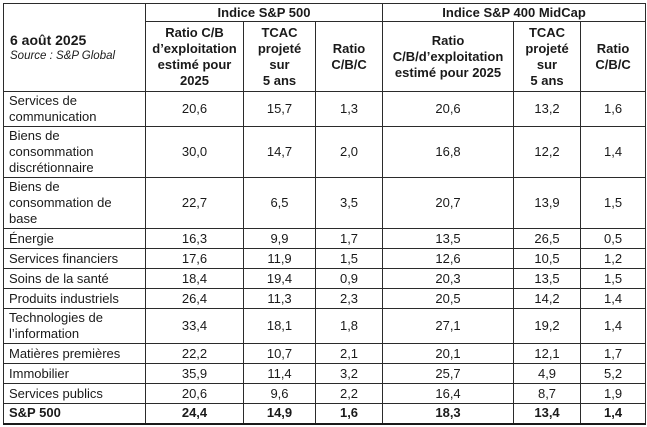  I want to click on table-cell: 1,9, so click(613, 393).